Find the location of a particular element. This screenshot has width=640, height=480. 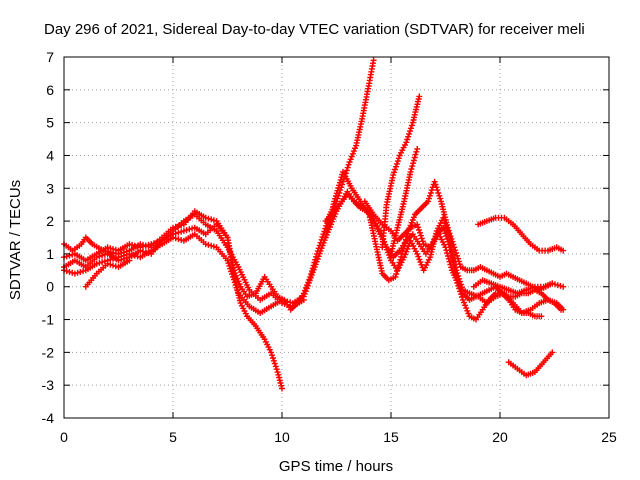

y-tick-label: 7 is located at coordinates (50, 57).